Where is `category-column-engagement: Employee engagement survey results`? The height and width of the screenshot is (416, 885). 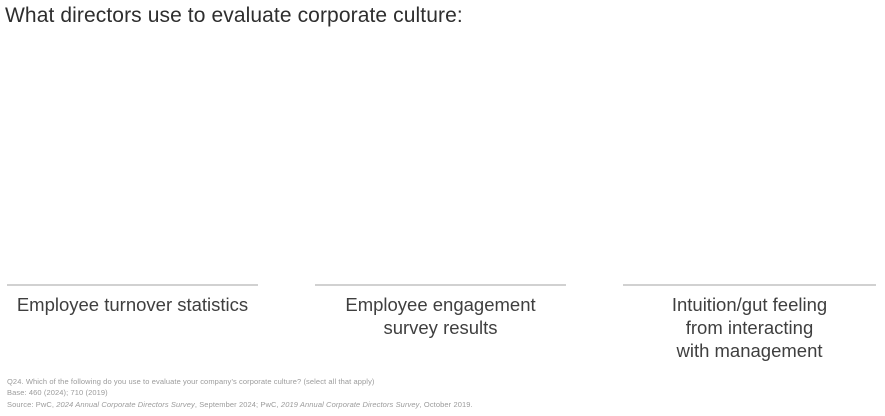
category-column-engagement: Employee engagement survey results is located at coordinates (440, 323).